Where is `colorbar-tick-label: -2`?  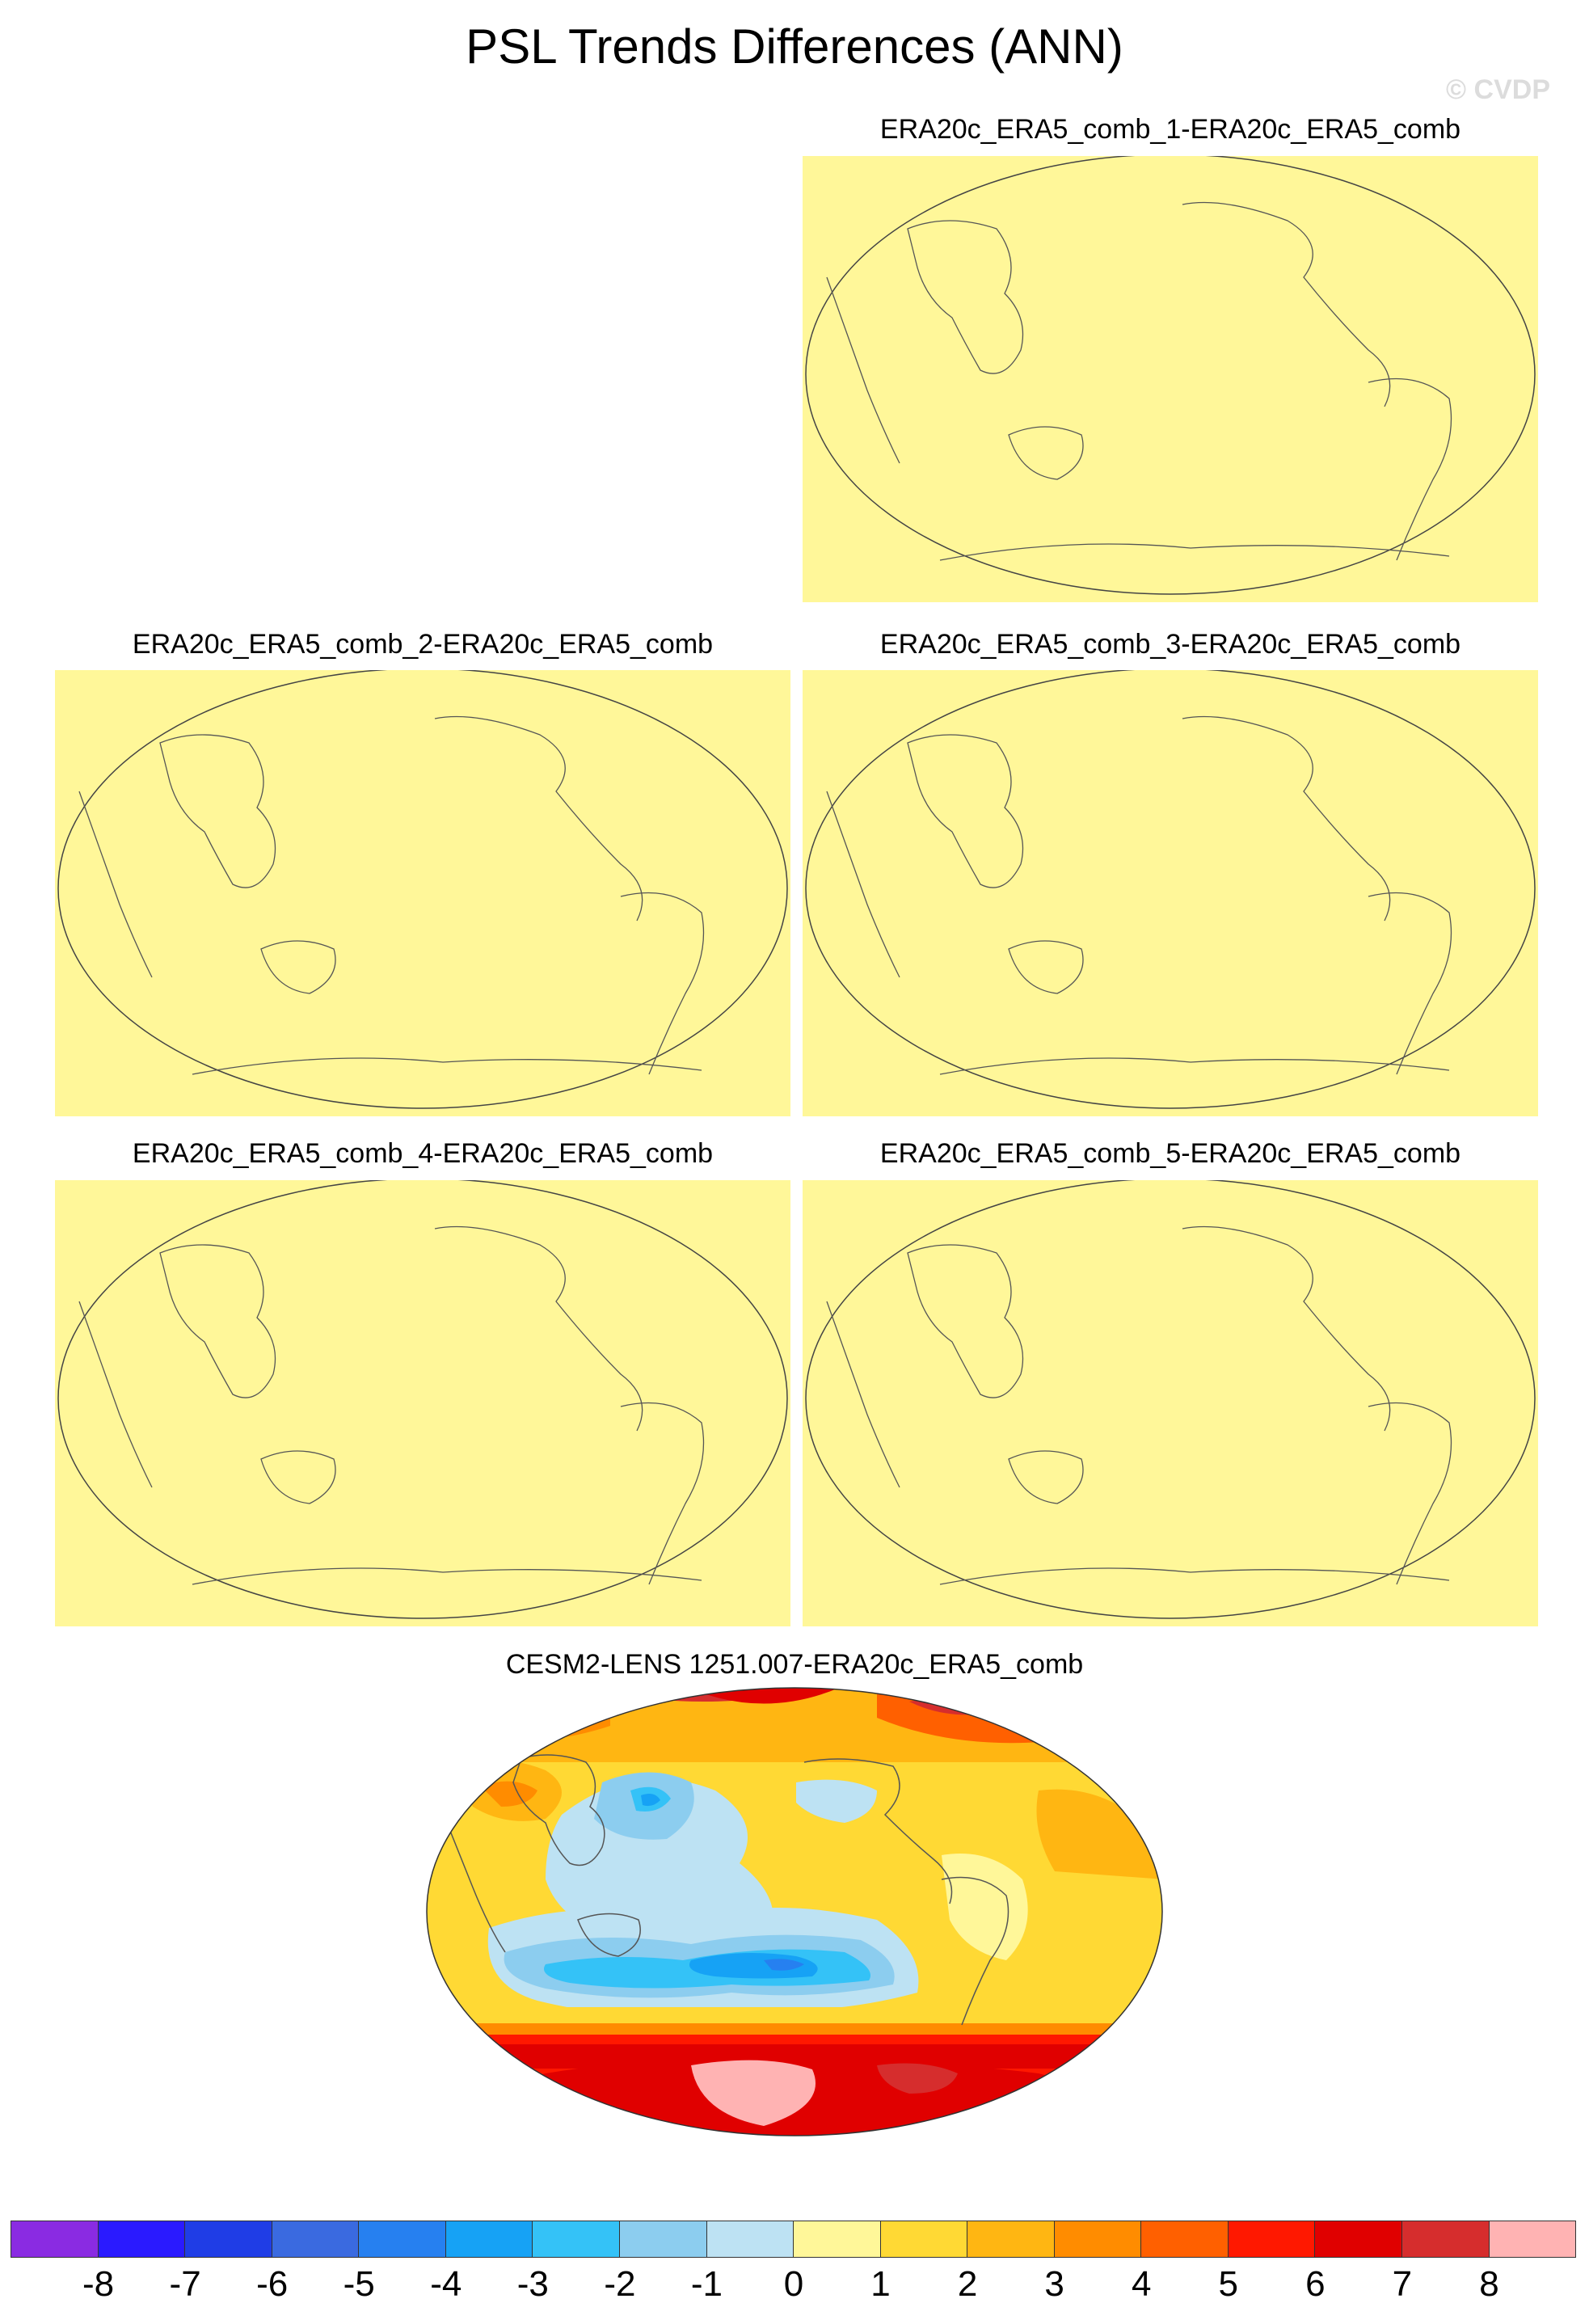 colorbar-tick-label: -2 is located at coordinates (620, 2284).